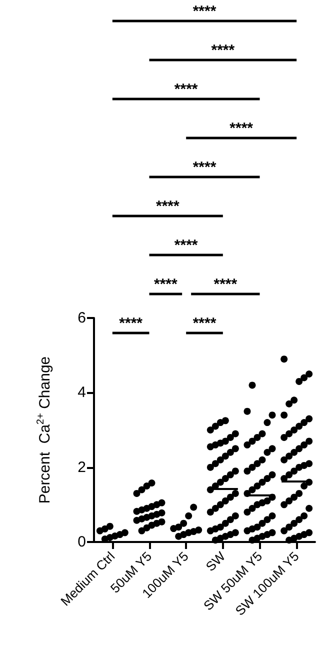 The height and width of the screenshot is (649, 326). What do you see at coordinates (82, 467) in the screenshot?
I see `y-tick-label: 2` at bounding box center [82, 467].